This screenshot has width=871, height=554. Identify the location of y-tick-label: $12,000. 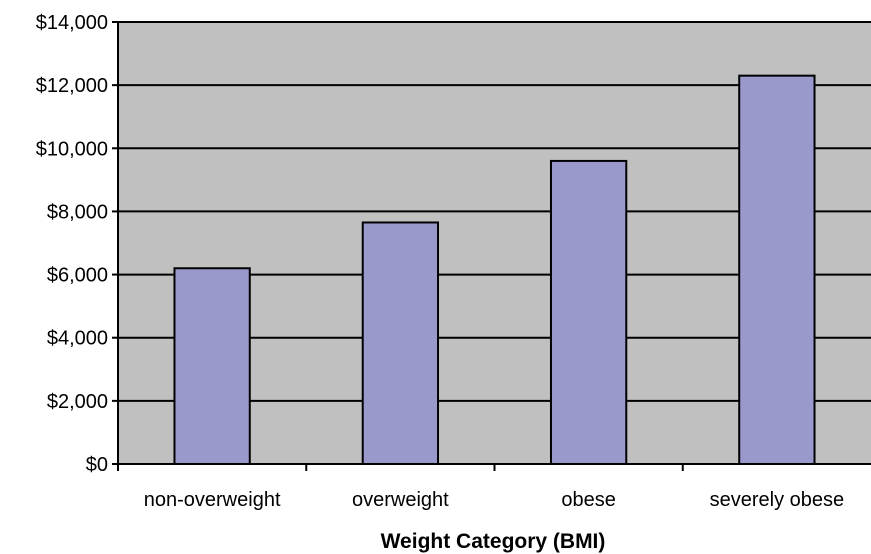
(72, 86).